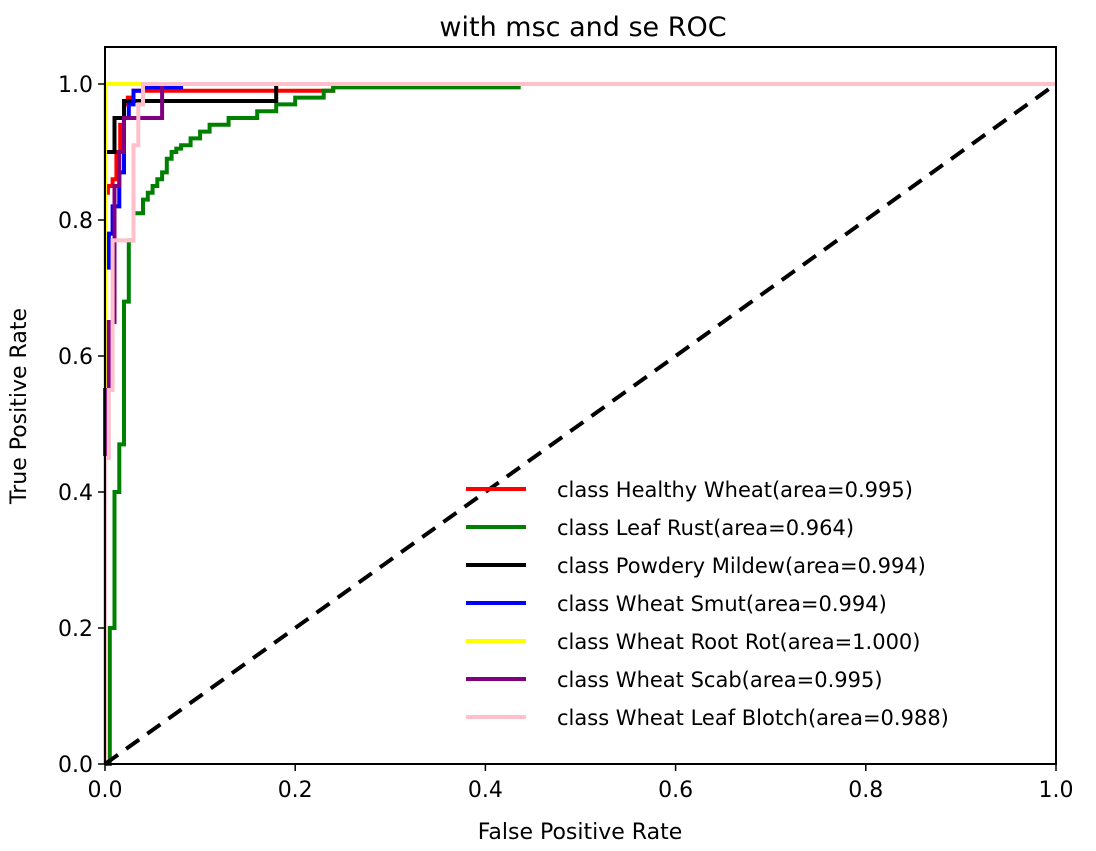 This screenshot has height=851, width=1096. Describe the element at coordinates (75, 765) in the screenshot. I see `y-tick-label: 0.0` at that location.